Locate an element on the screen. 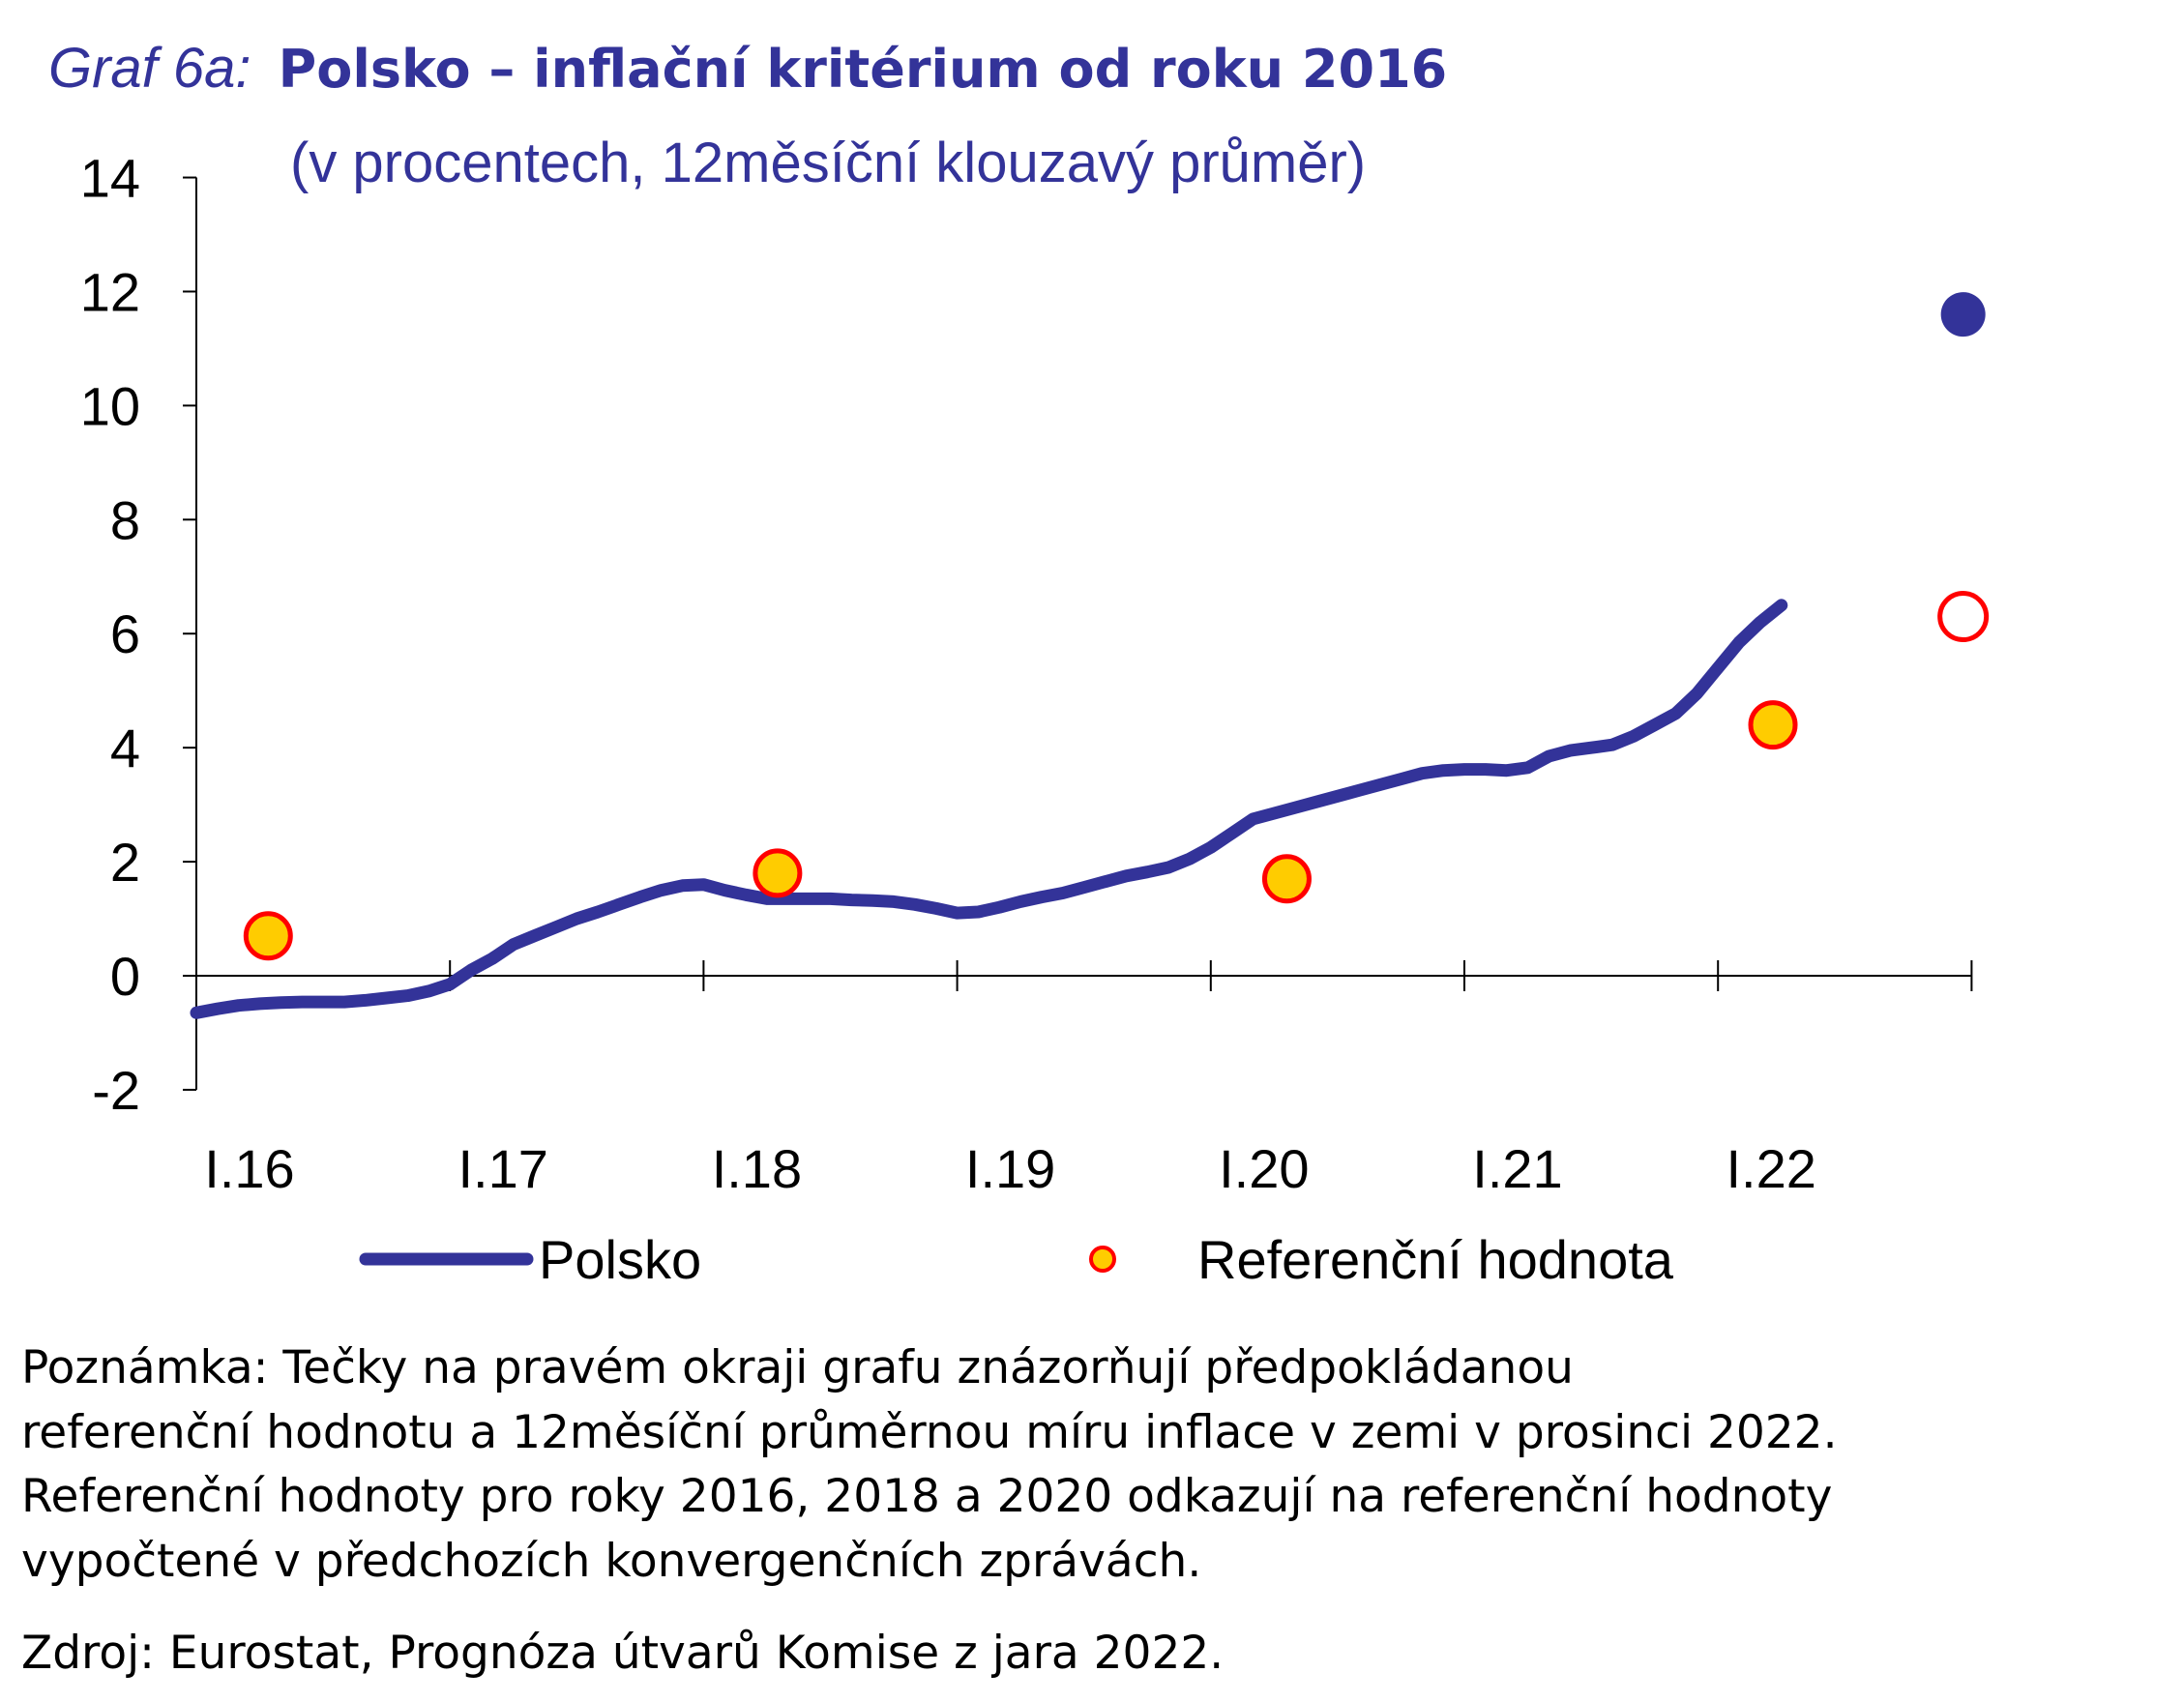 Image resolution: width=2184 pixels, height=1702 pixels. y-tick-label: 8 is located at coordinates (125, 519).